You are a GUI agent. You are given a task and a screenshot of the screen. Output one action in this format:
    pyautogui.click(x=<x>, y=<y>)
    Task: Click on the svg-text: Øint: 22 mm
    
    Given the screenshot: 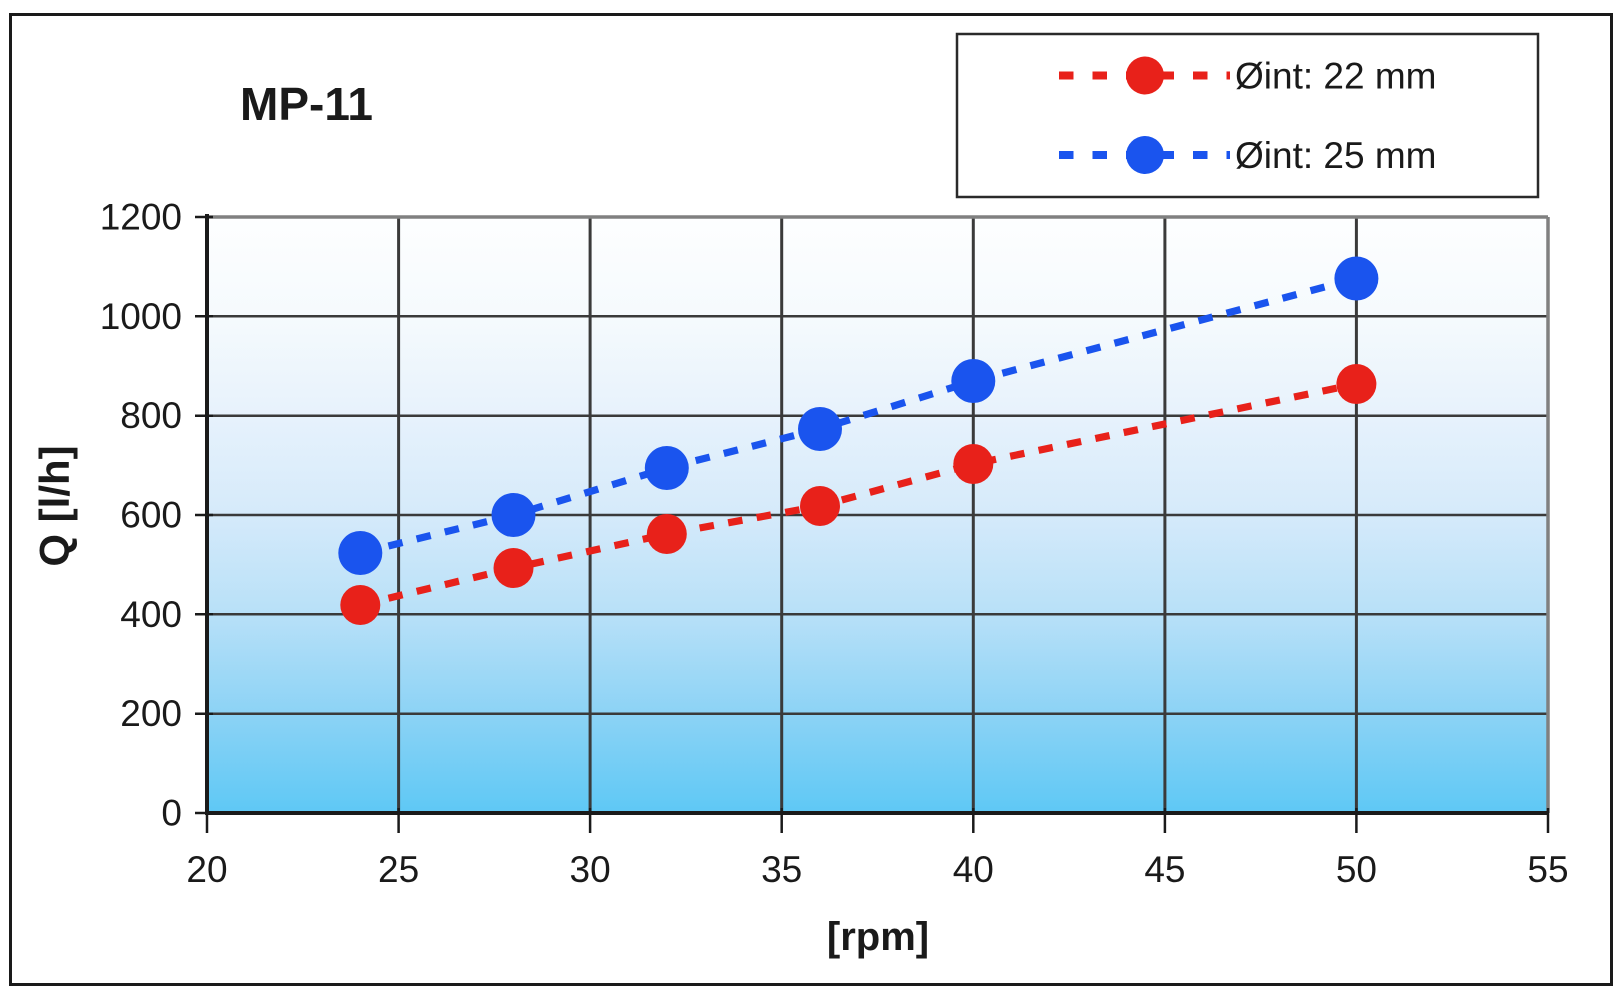 What is the action you would take?
    pyautogui.click(x=1336, y=76)
    